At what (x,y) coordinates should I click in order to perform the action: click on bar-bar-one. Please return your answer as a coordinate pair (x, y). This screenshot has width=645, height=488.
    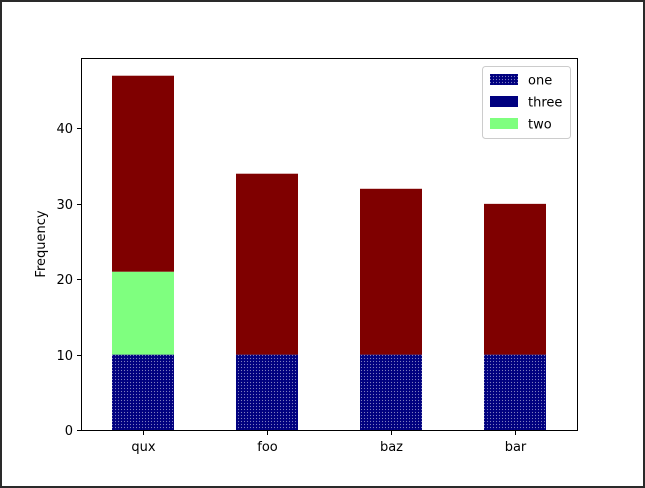
    Looking at the image, I should click on (515, 392).